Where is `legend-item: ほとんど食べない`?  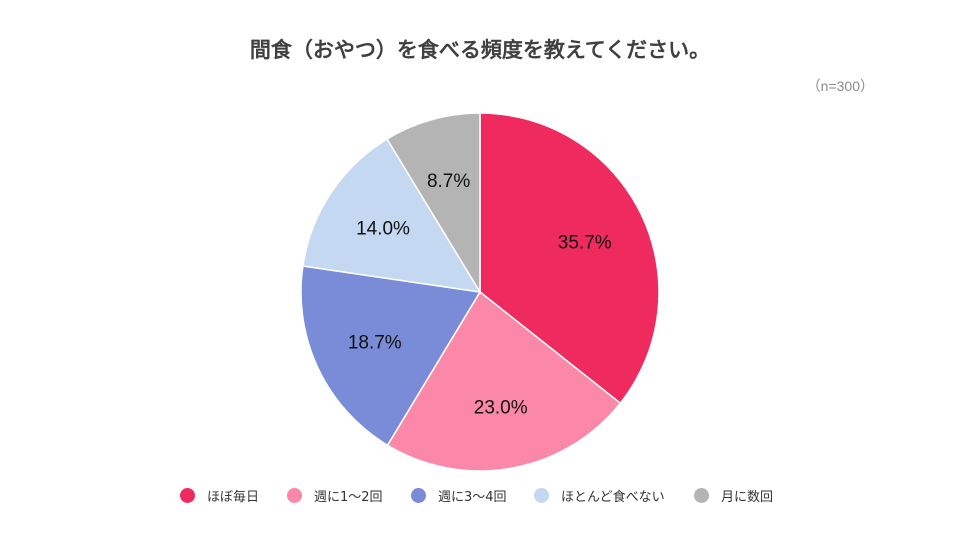
legend-item: ほとんど食べない is located at coordinates (599, 495).